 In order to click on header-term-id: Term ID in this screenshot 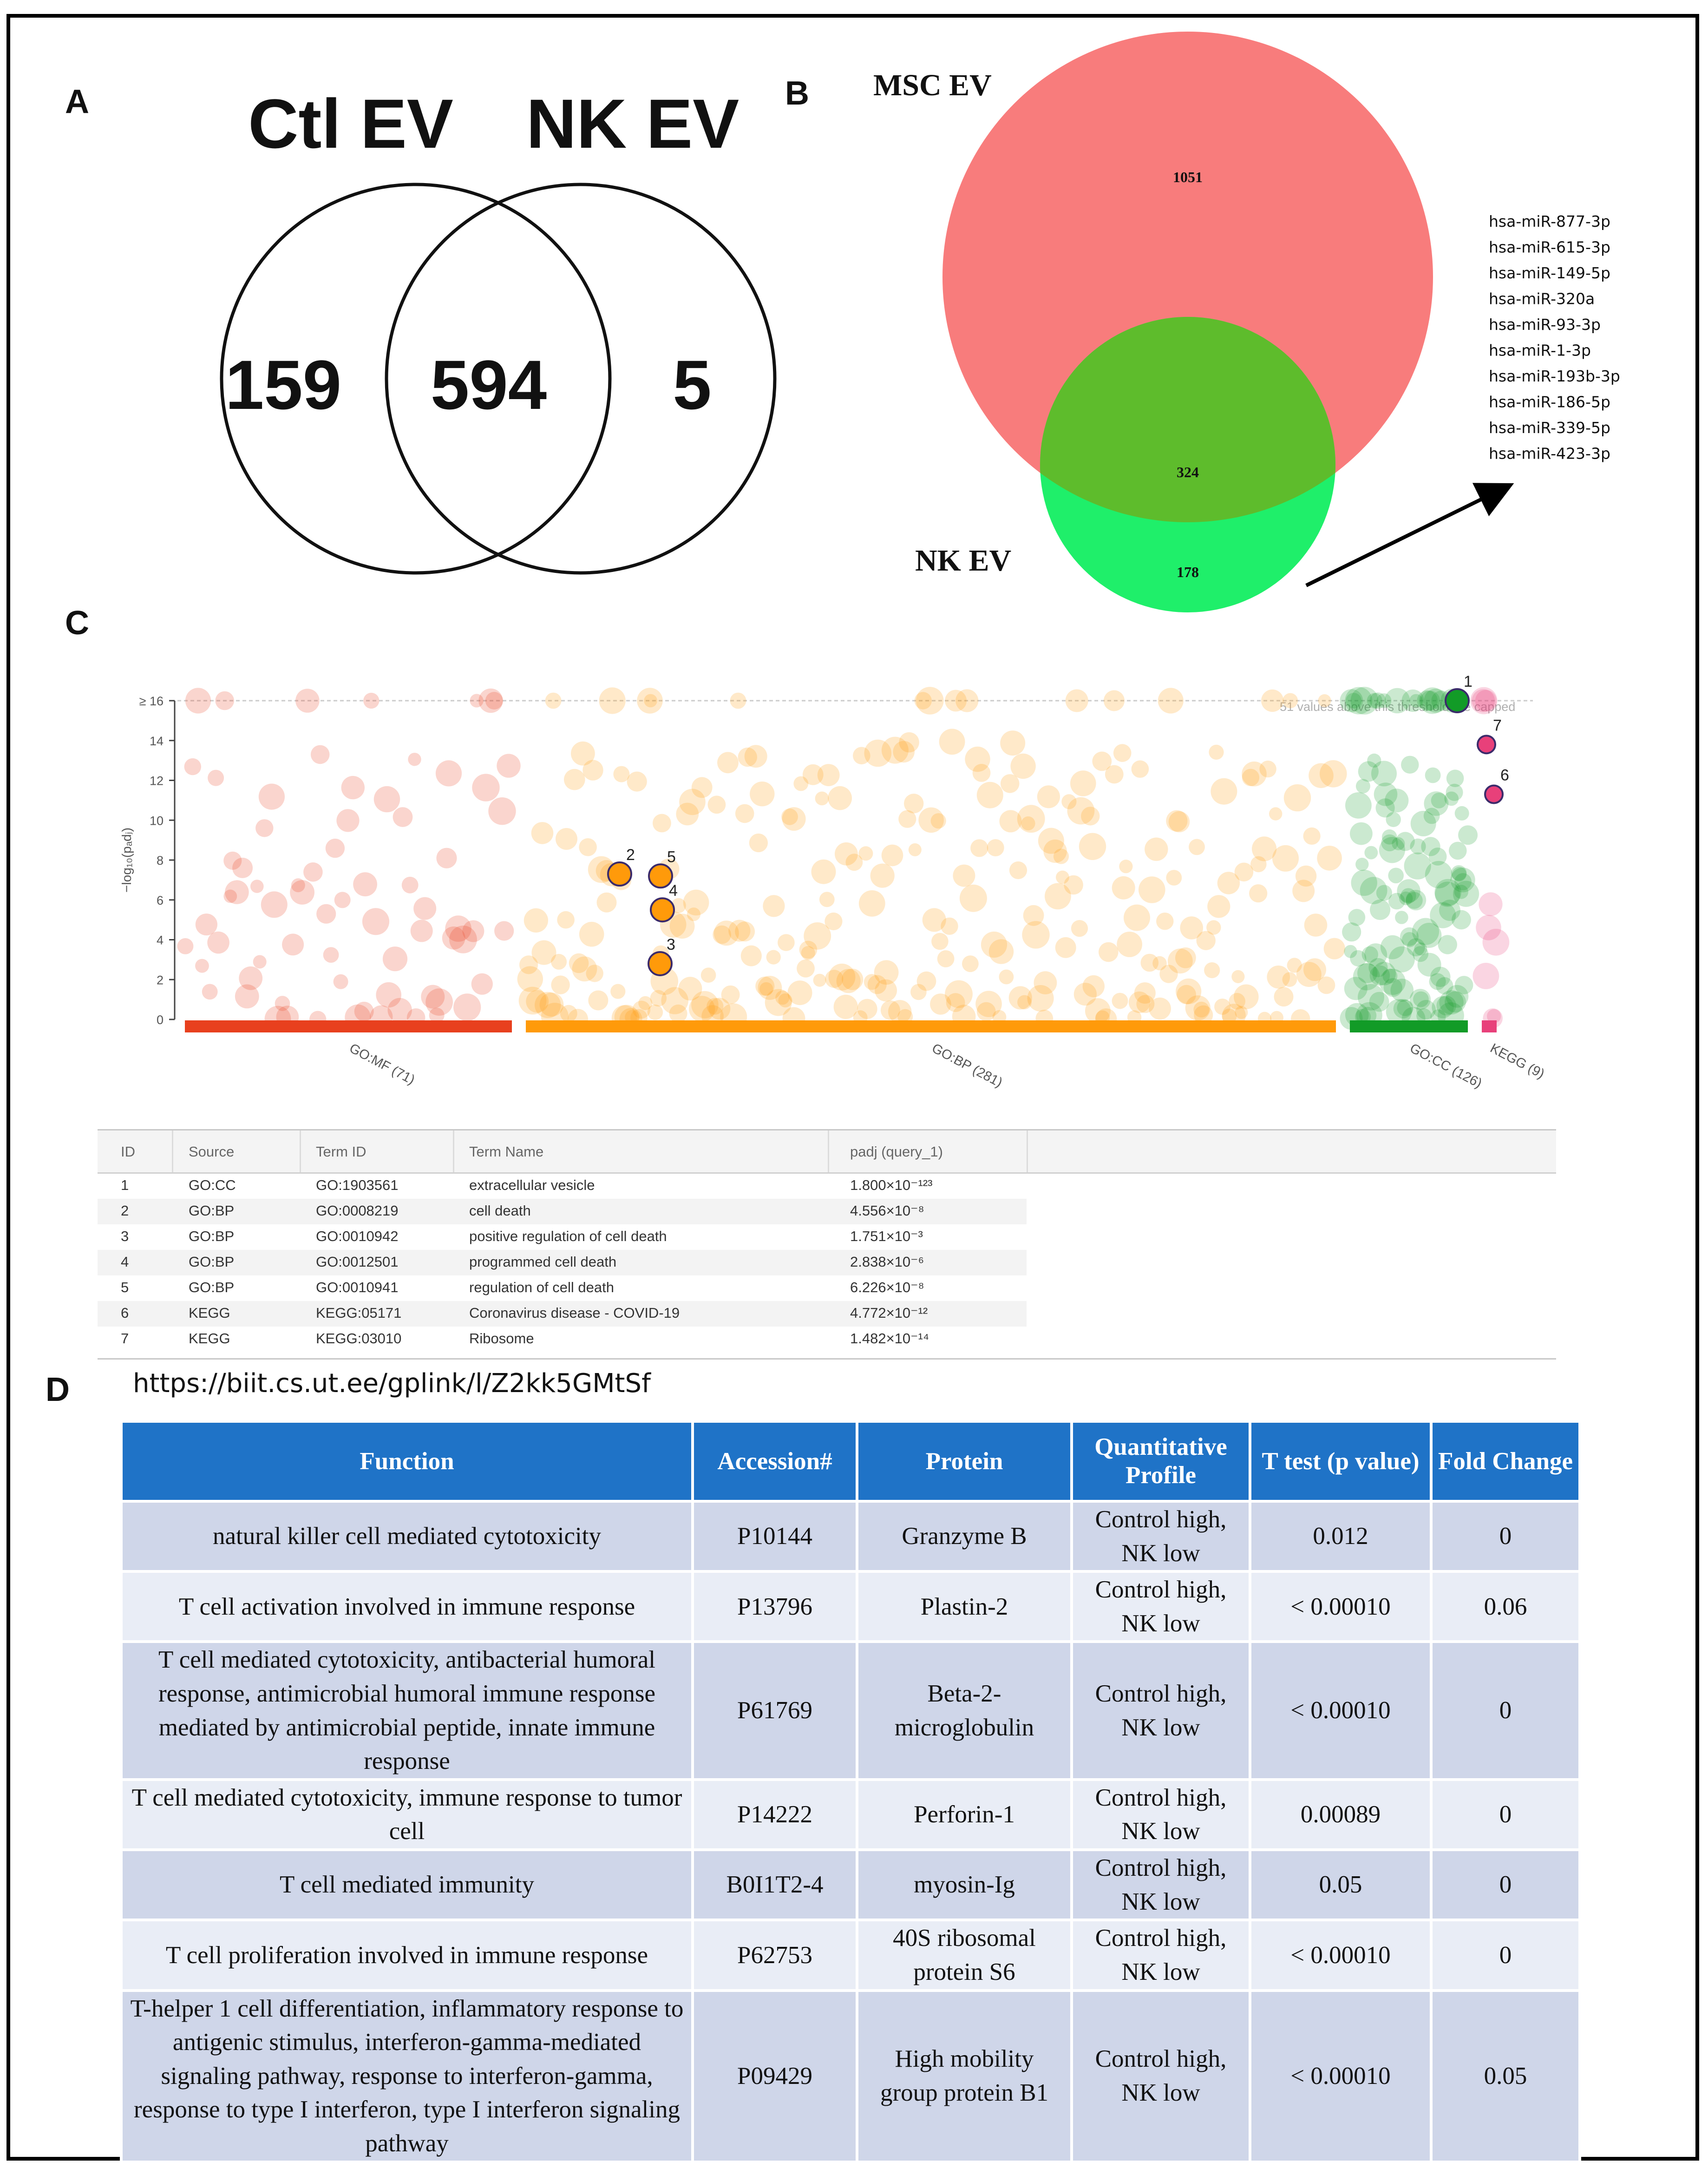, I will do `click(341, 1151)`.